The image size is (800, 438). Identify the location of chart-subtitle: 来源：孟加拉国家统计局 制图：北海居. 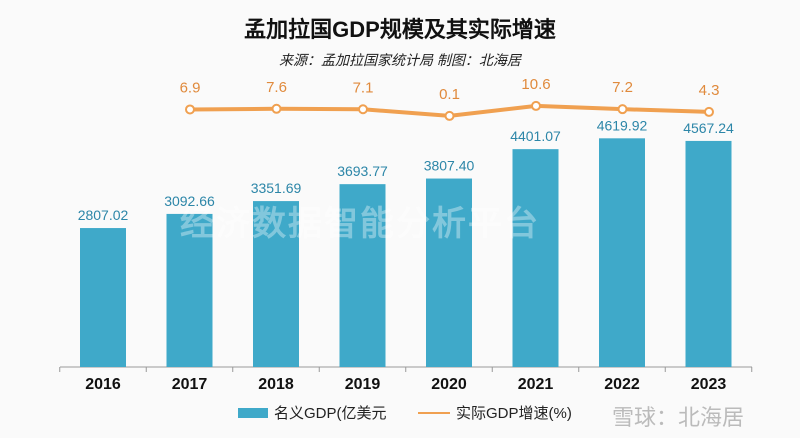
(400, 60).